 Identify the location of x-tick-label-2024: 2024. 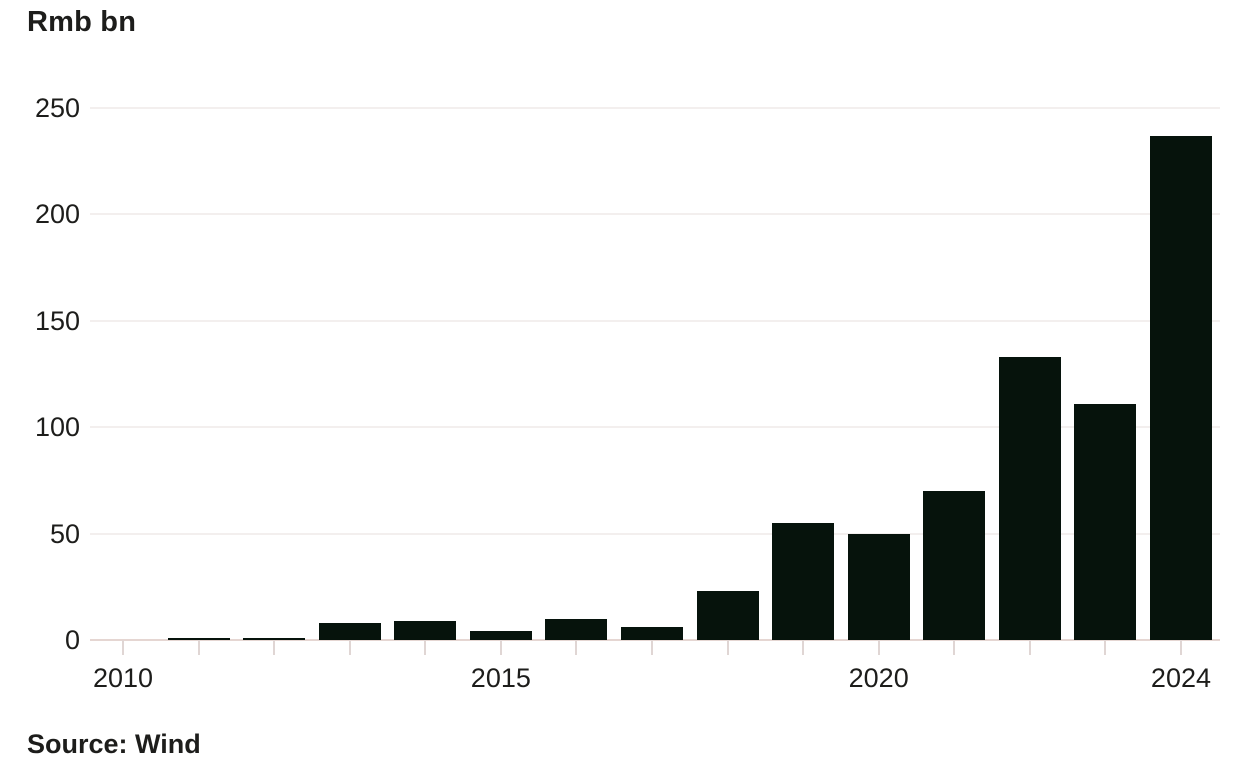
(1180, 678).